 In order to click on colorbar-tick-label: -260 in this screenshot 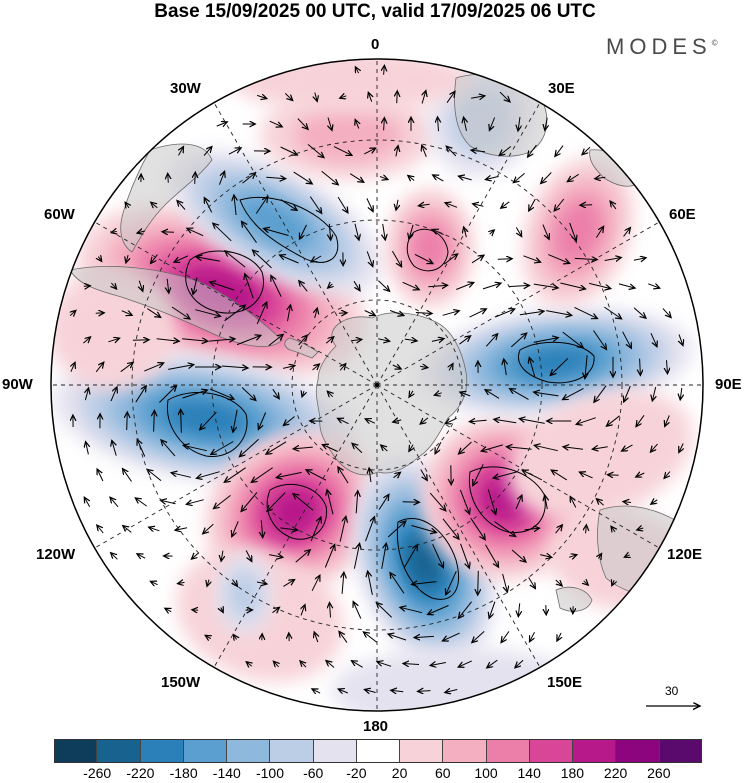, I will do `click(97, 773)`.